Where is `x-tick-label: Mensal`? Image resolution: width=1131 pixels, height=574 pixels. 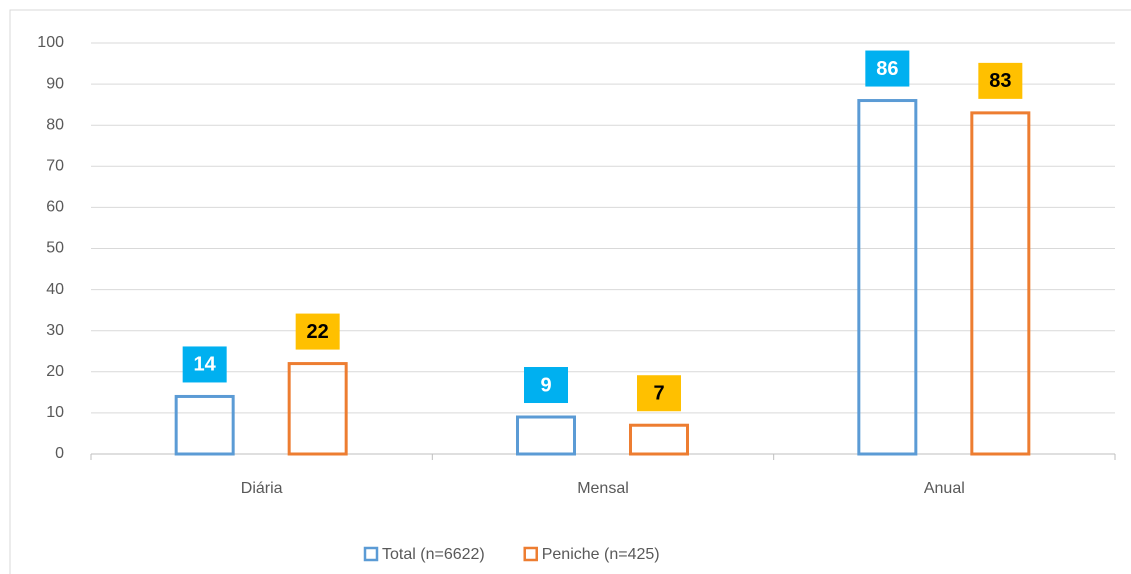
x-tick-label: Mensal is located at coordinates (603, 488).